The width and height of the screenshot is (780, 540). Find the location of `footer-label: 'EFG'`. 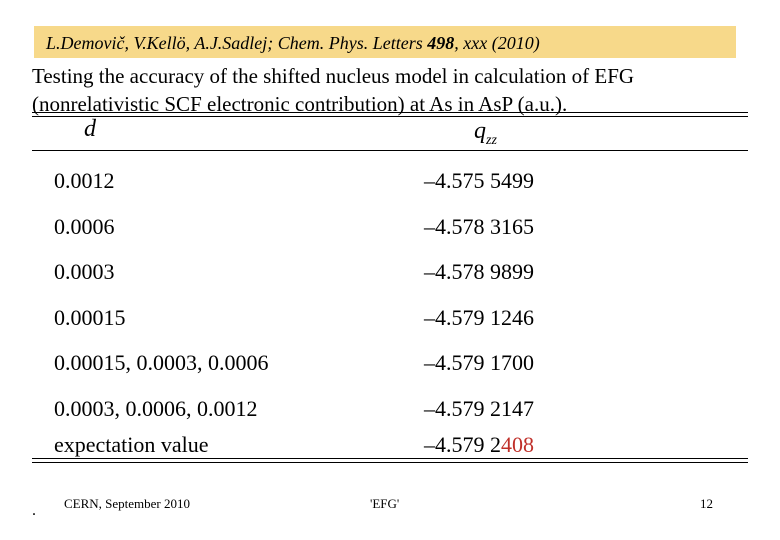

footer-label: 'EFG' is located at coordinates (385, 503).